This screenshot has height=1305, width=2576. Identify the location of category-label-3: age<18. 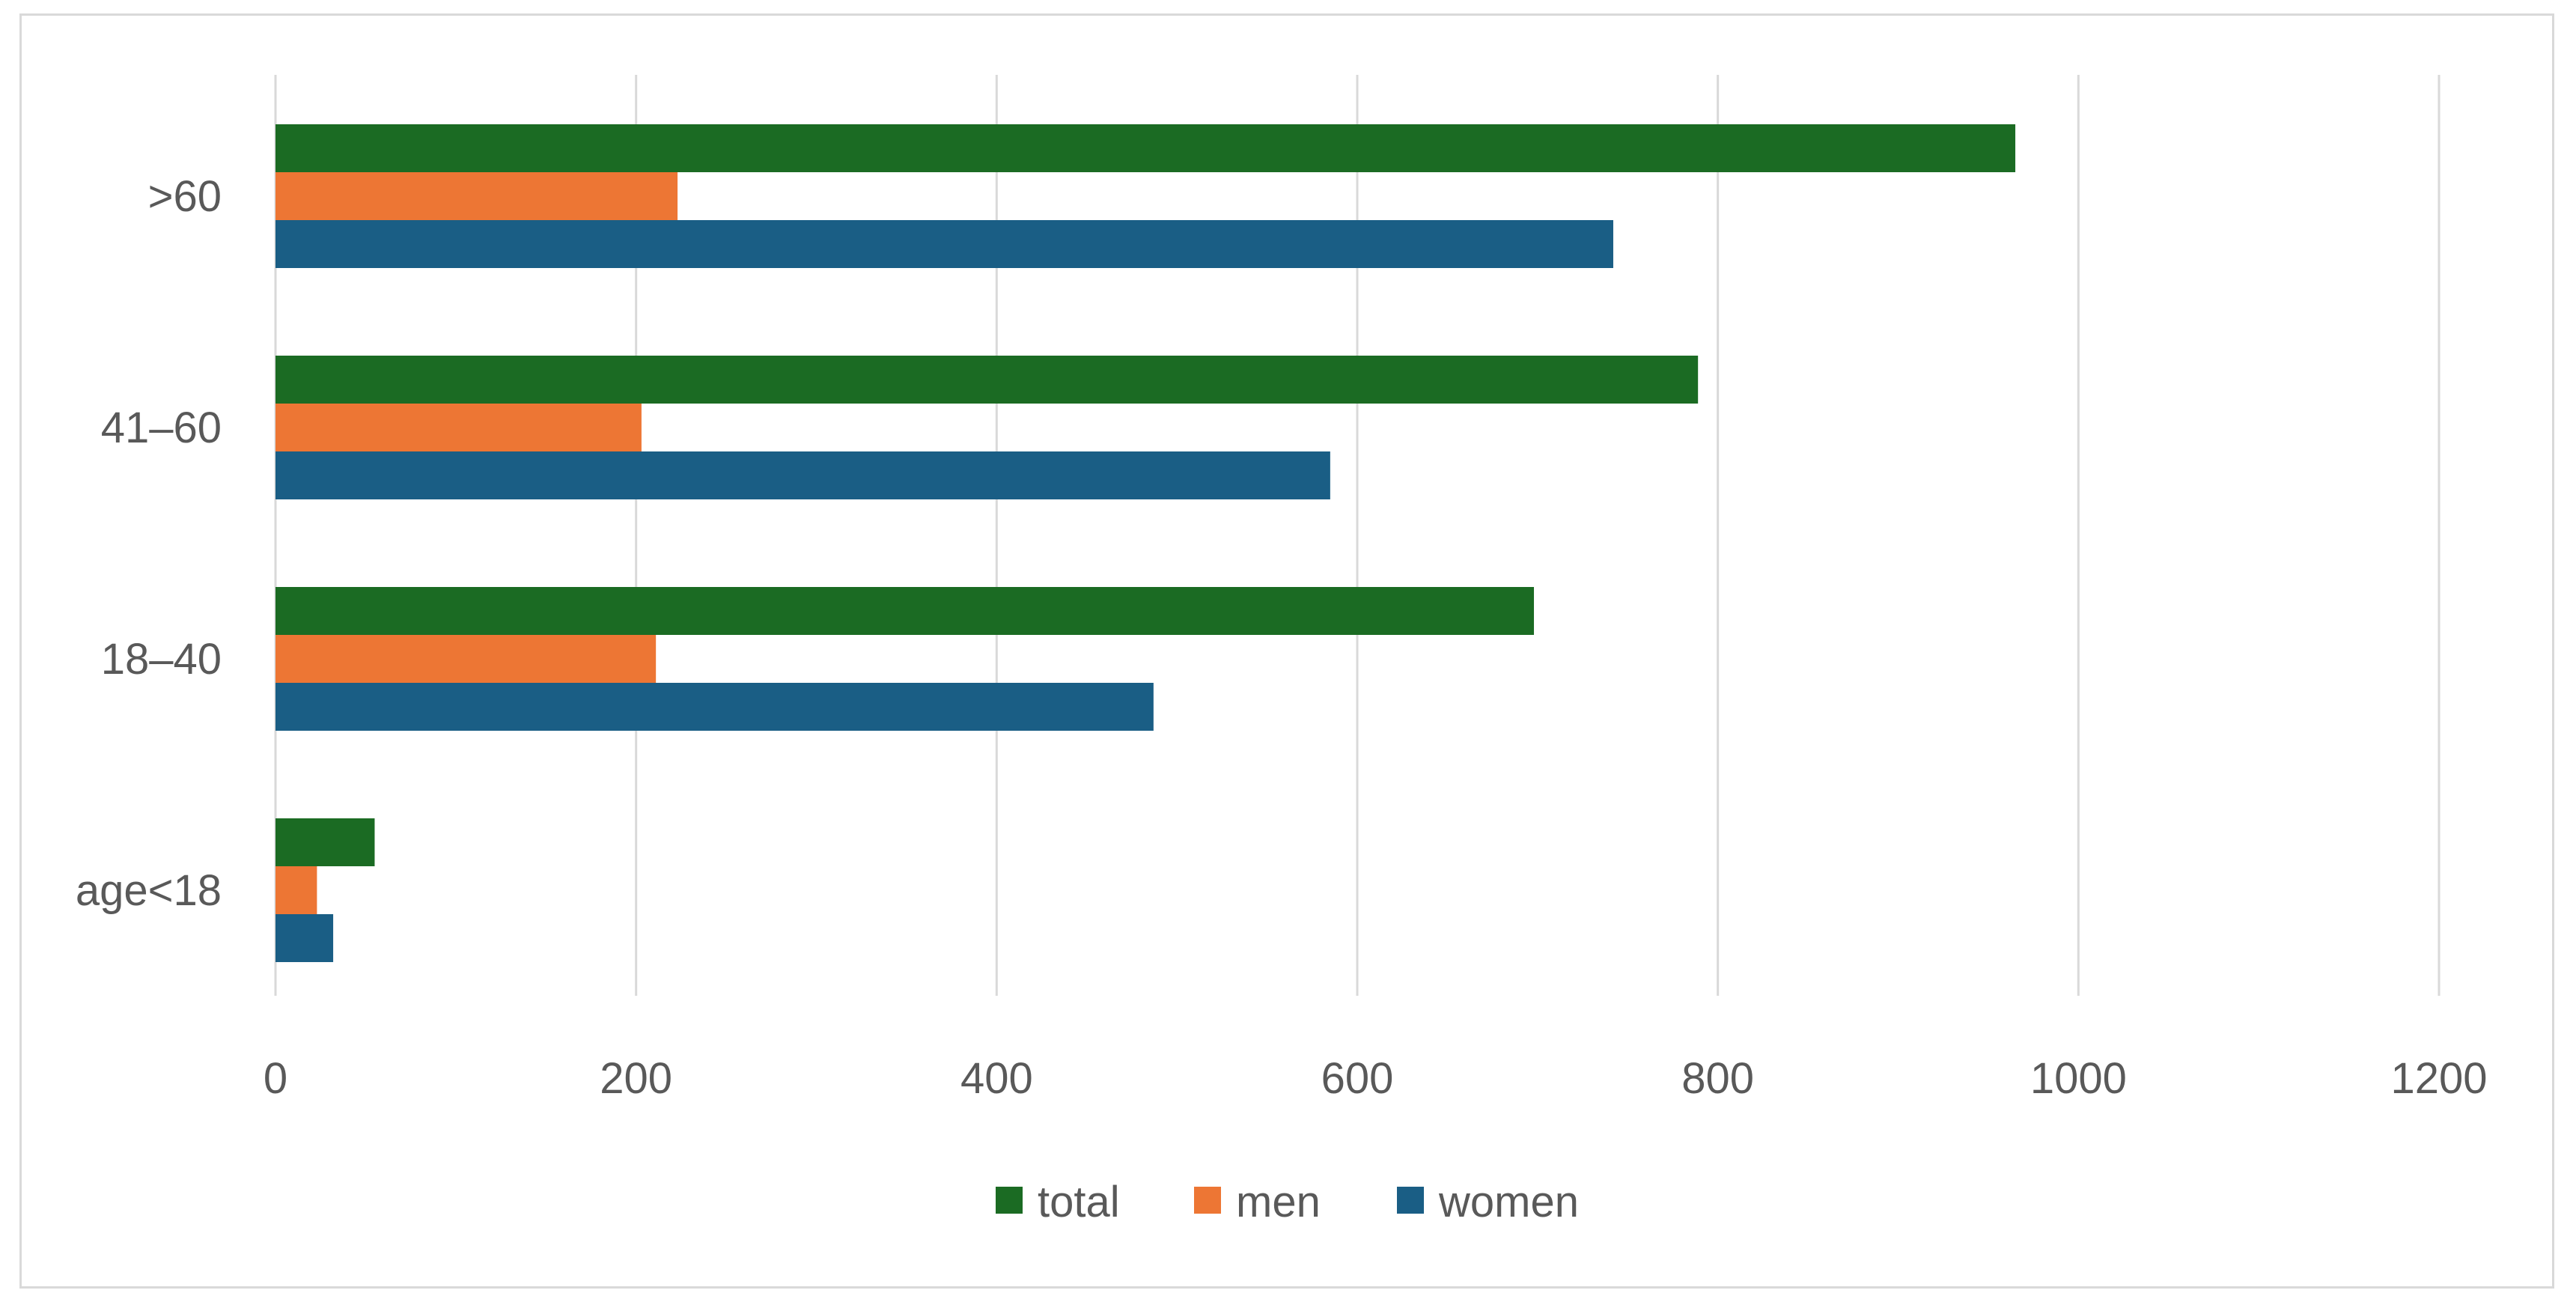
(149, 891).